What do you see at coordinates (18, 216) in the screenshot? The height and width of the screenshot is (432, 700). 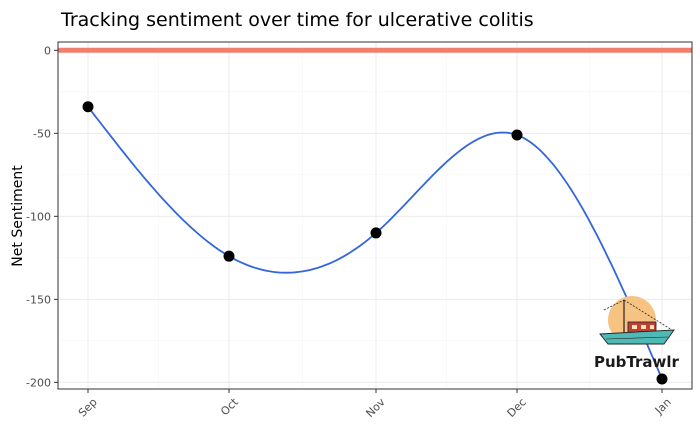 I see `y-axis-title: Net Sentiment` at bounding box center [18, 216].